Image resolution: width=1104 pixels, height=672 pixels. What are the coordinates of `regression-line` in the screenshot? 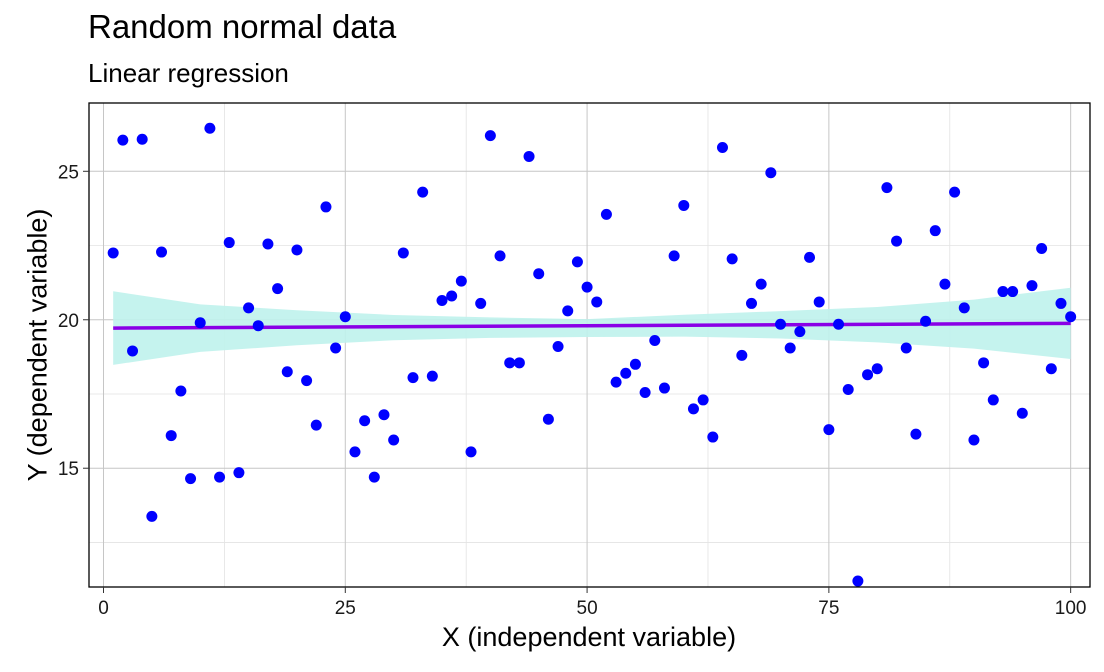 It's located at (592, 325).